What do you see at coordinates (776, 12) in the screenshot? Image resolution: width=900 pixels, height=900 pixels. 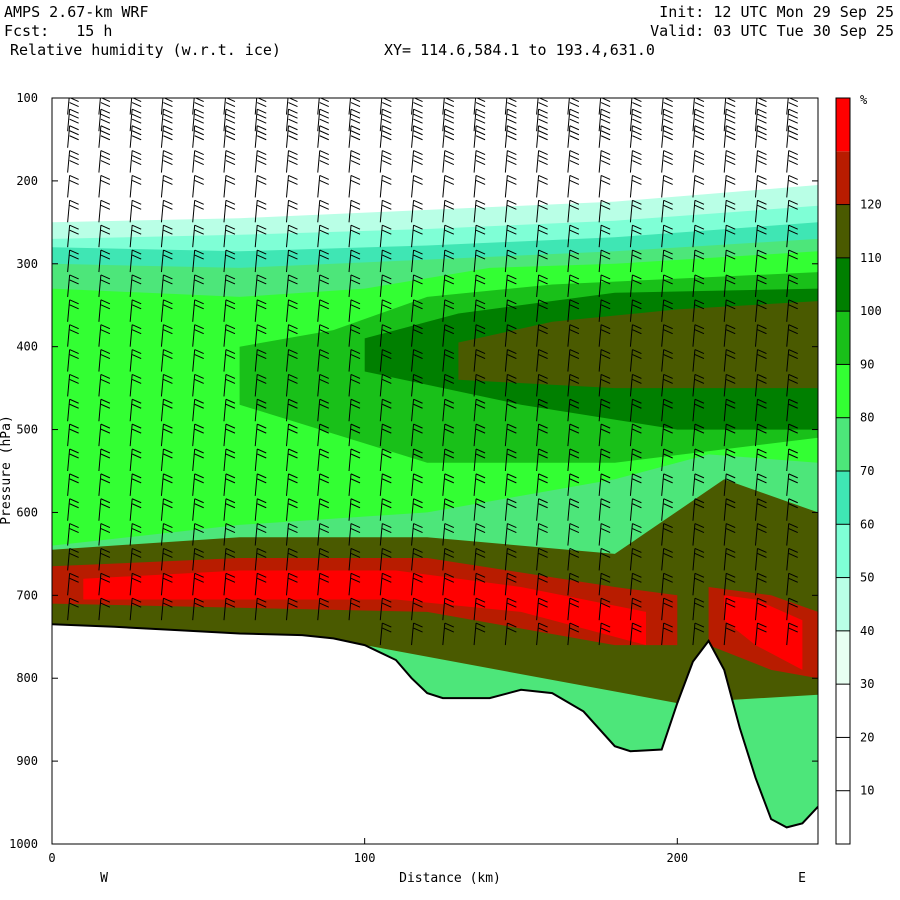 I see `header-init: Init: 12 UTC Mon 29 Sep 25` at bounding box center [776, 12].